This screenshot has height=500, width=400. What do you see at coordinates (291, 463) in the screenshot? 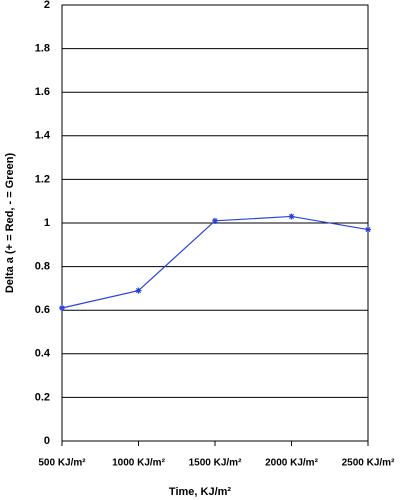
I see `x-tick-label: 2000 KJ/m²` at bounding box center [291, 463].